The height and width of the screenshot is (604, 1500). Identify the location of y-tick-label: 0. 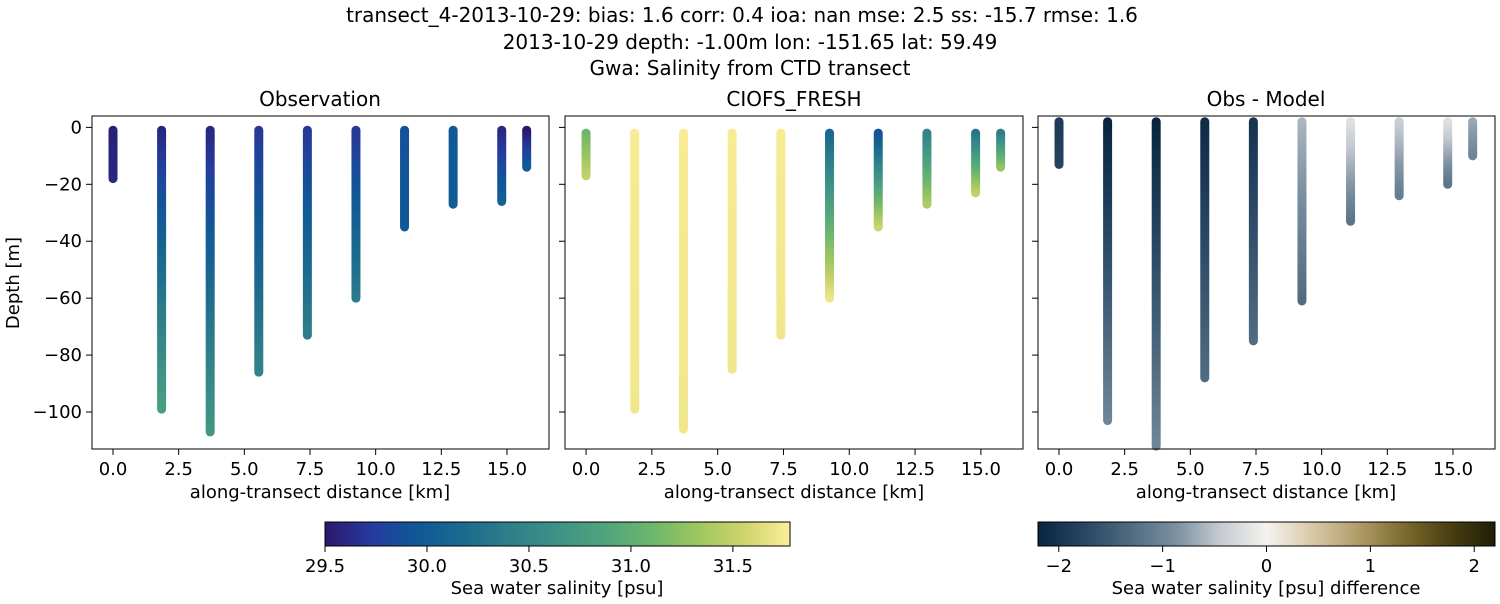
(76, 127).